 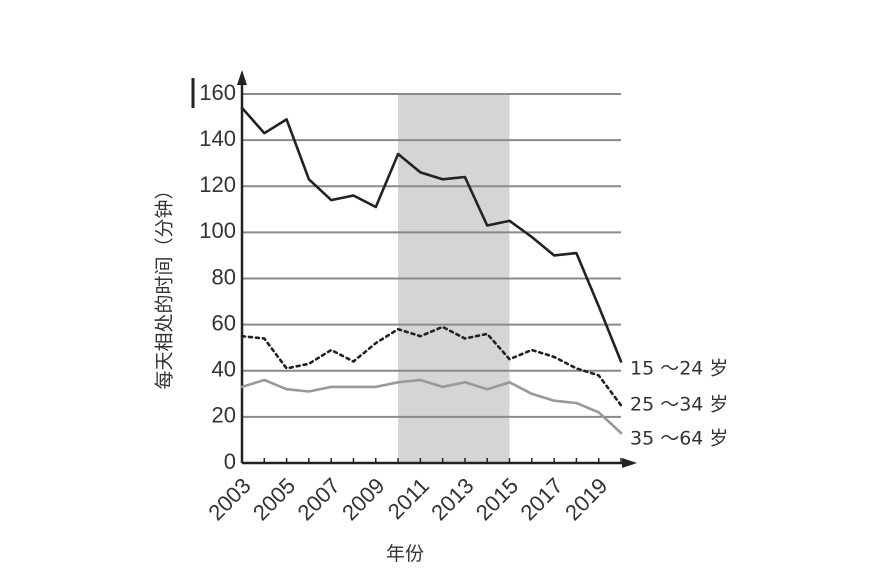 What do you see at coordinates (629, 463) in the screenshot?
I see `x-axis-arrow` at bounding box center [629, 463].